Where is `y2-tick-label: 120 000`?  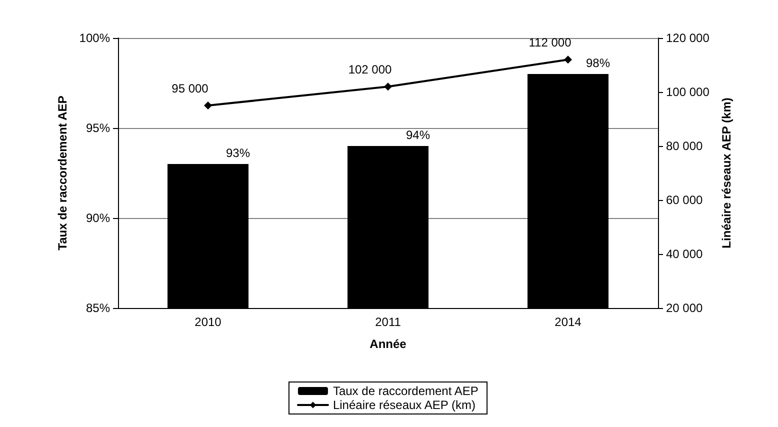
y2-tick-label: 120 000 is located at coordinates (688, 38).